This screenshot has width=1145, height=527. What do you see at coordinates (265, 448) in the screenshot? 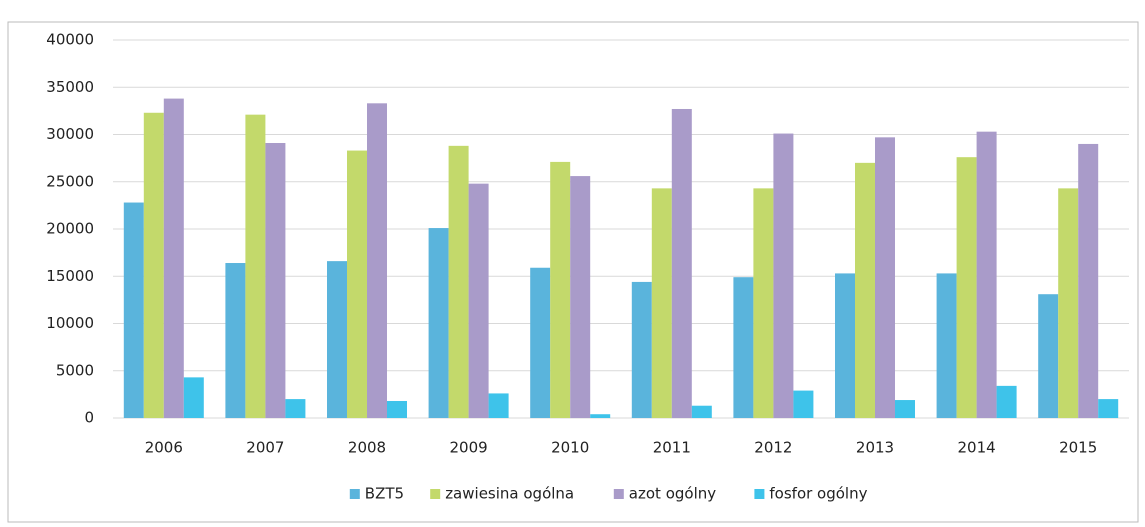
I see `x-tick-label: 2007` at bounding box center [265, 448].